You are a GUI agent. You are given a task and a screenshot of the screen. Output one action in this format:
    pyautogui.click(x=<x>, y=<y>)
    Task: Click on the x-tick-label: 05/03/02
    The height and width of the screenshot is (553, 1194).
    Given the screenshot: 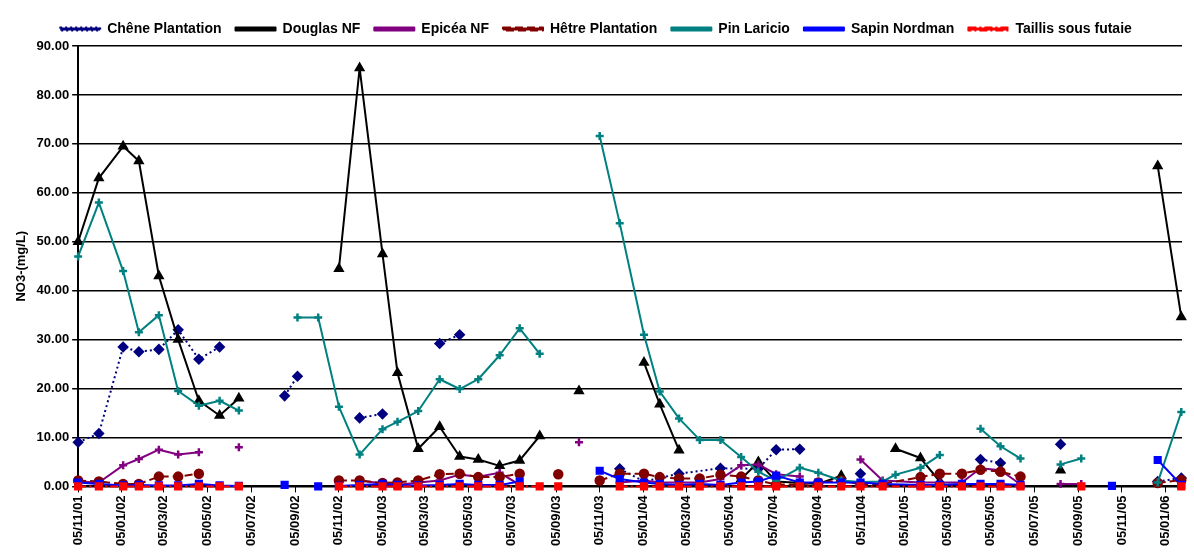 What is the action you would take?
    pyautogui.click(x=163, y=521)
    